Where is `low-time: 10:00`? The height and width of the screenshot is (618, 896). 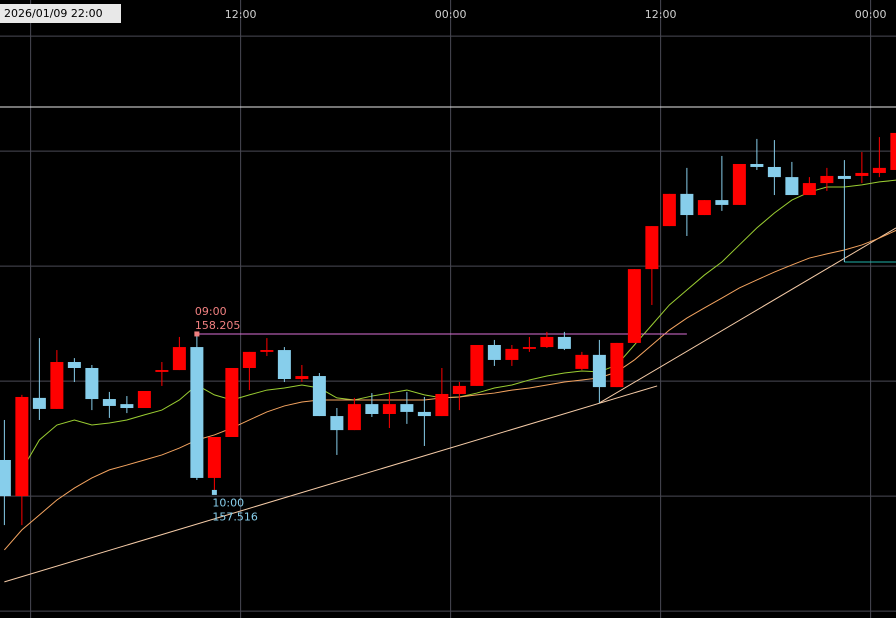
low-time: 10:00 is located at coordinates (228, 502).